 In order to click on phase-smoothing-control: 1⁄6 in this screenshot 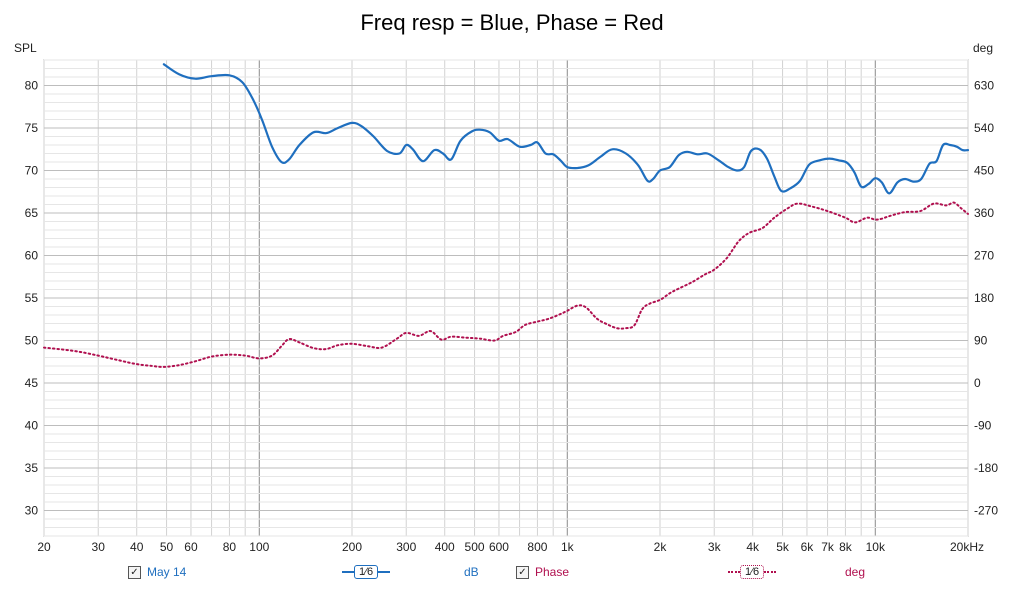, I will do `click(752, 572)`.